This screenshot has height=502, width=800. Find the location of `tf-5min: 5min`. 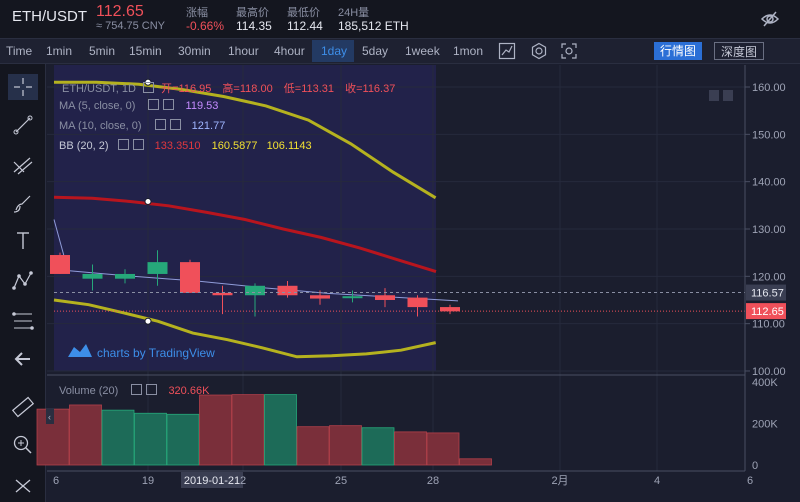

tf-5min: 5min is located at coordinates (102, 51).